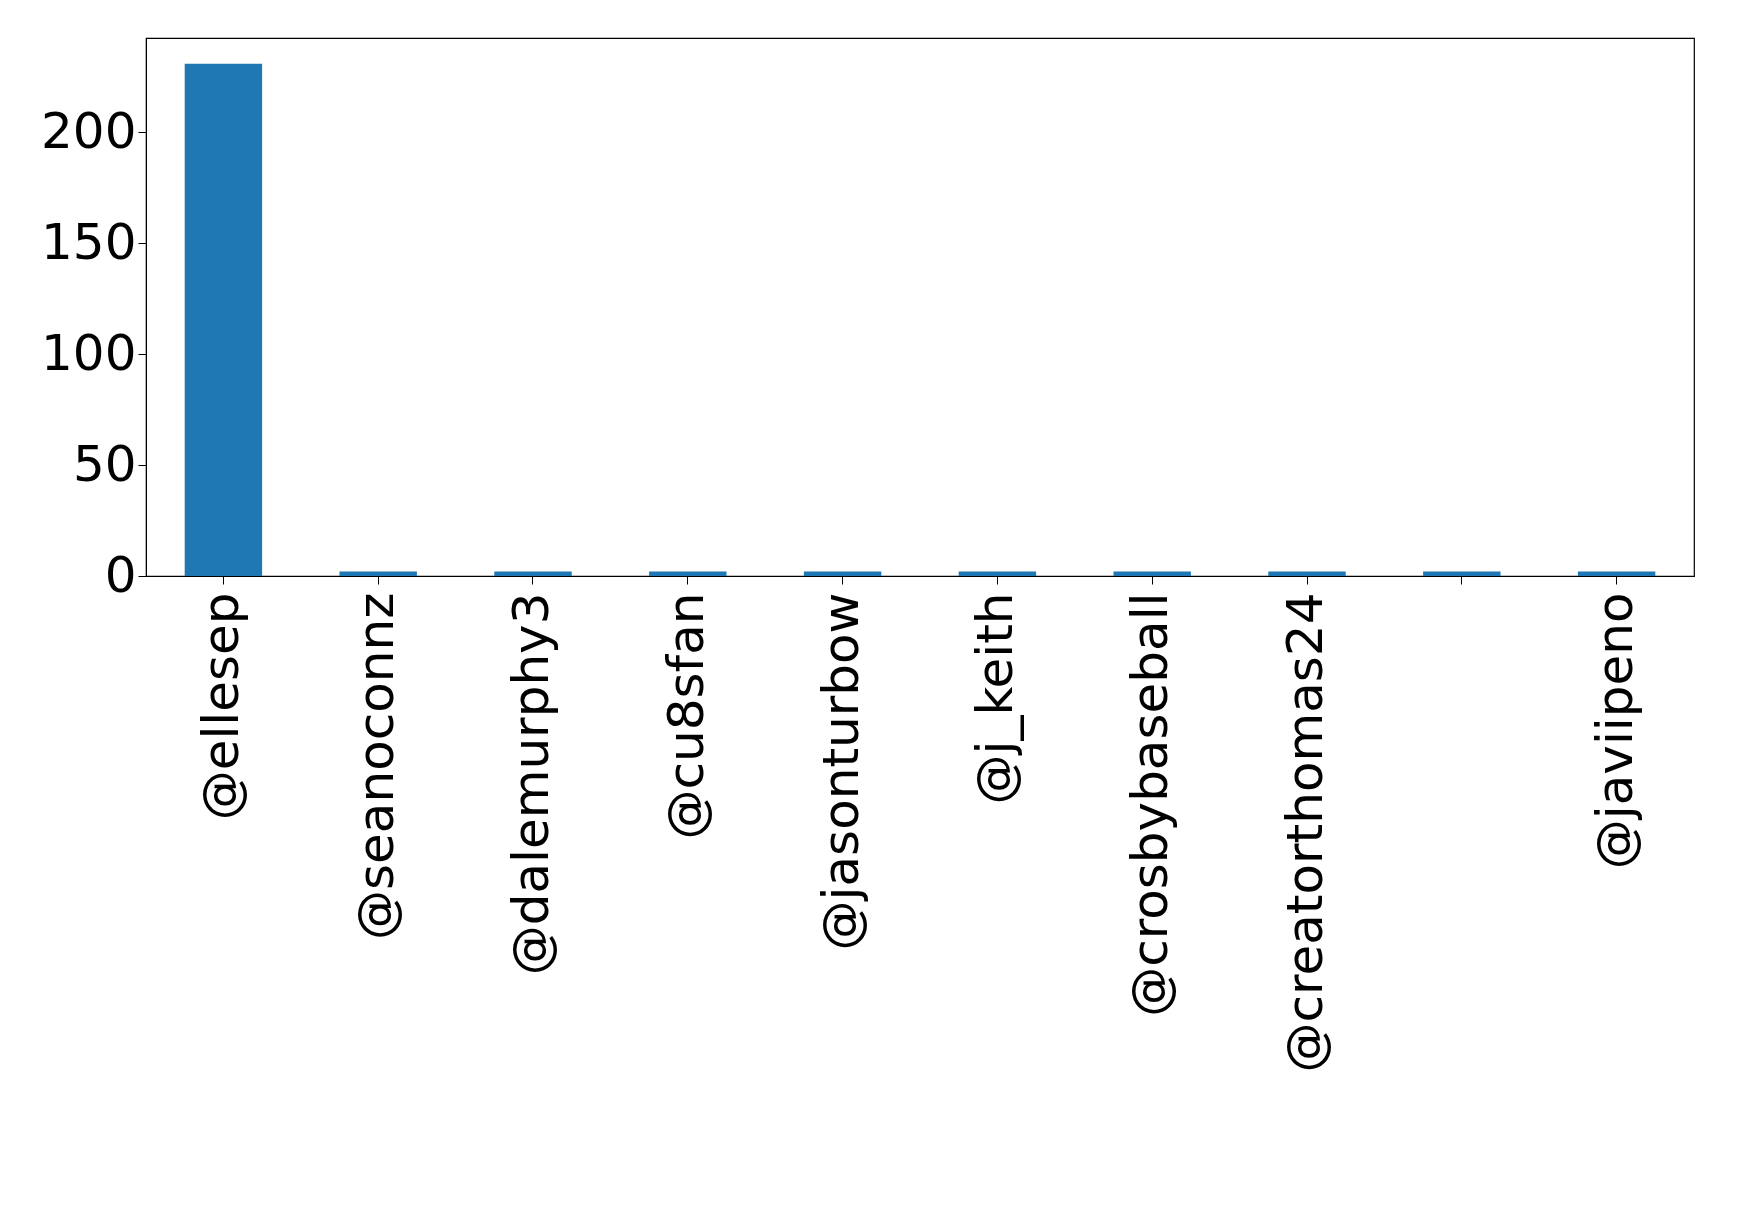  What do you see at coordinates (685, 716) in the screenshot?
I see `x-tick-label: @cu8sfan` at bounding box center [685, 716].